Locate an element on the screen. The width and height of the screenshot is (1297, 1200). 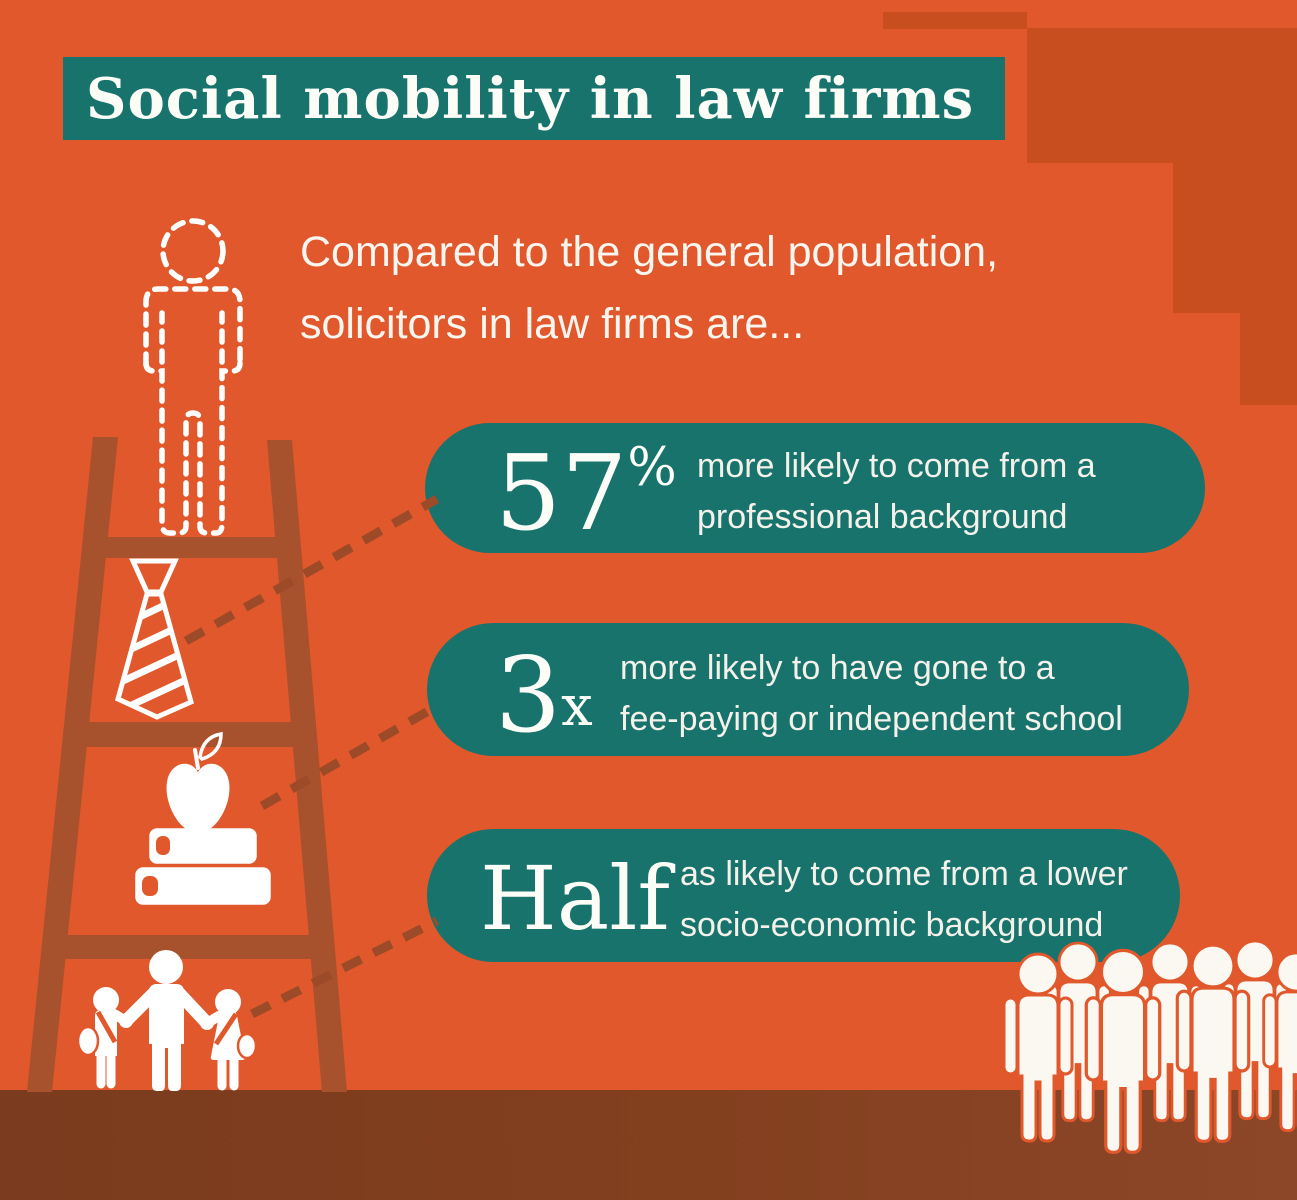
floor-band is located at coordinates (648, 1145).